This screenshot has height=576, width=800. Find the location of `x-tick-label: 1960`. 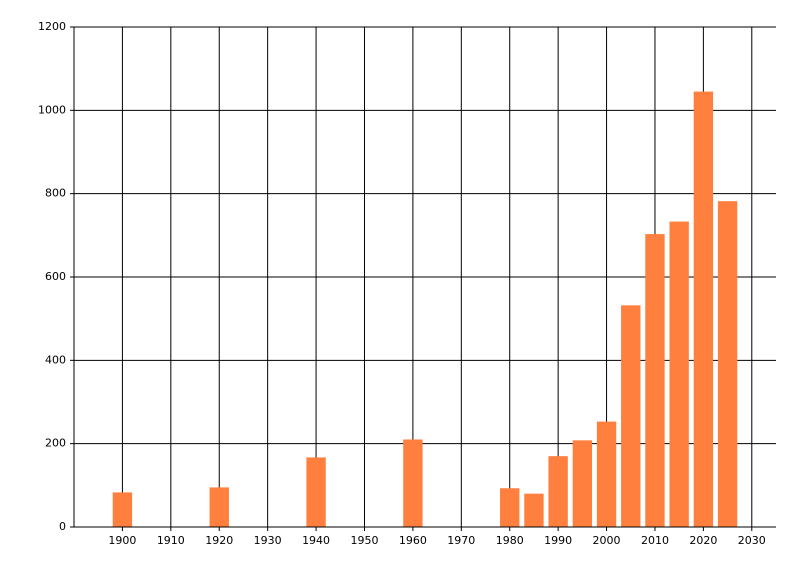

x-tick-label: 1960 is located at coordinates (413, 540).